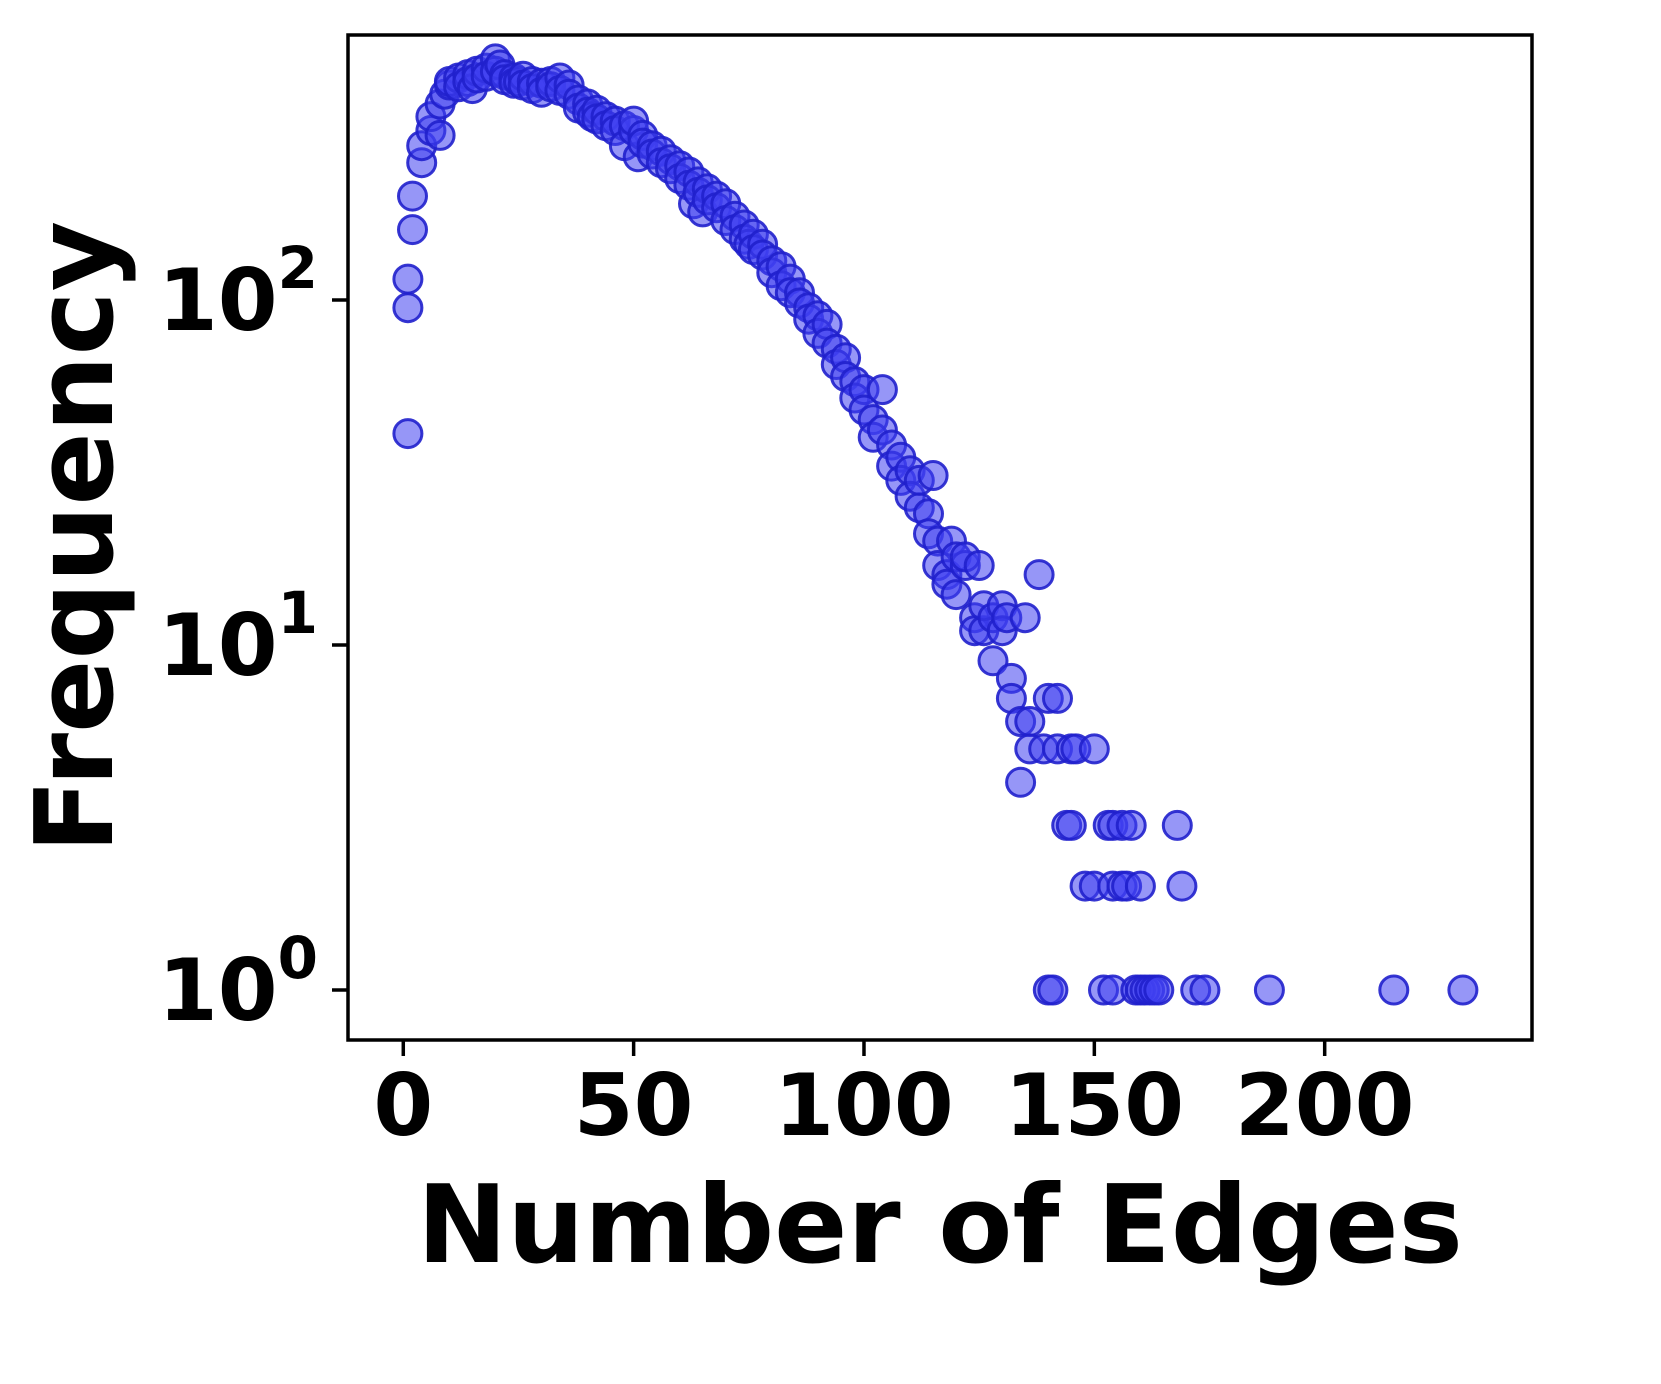 The width and height of the screenshot is (1661, 1384). I want to click on x-axis-ticks: 0 50 100 150 200, so click(893, 1098).